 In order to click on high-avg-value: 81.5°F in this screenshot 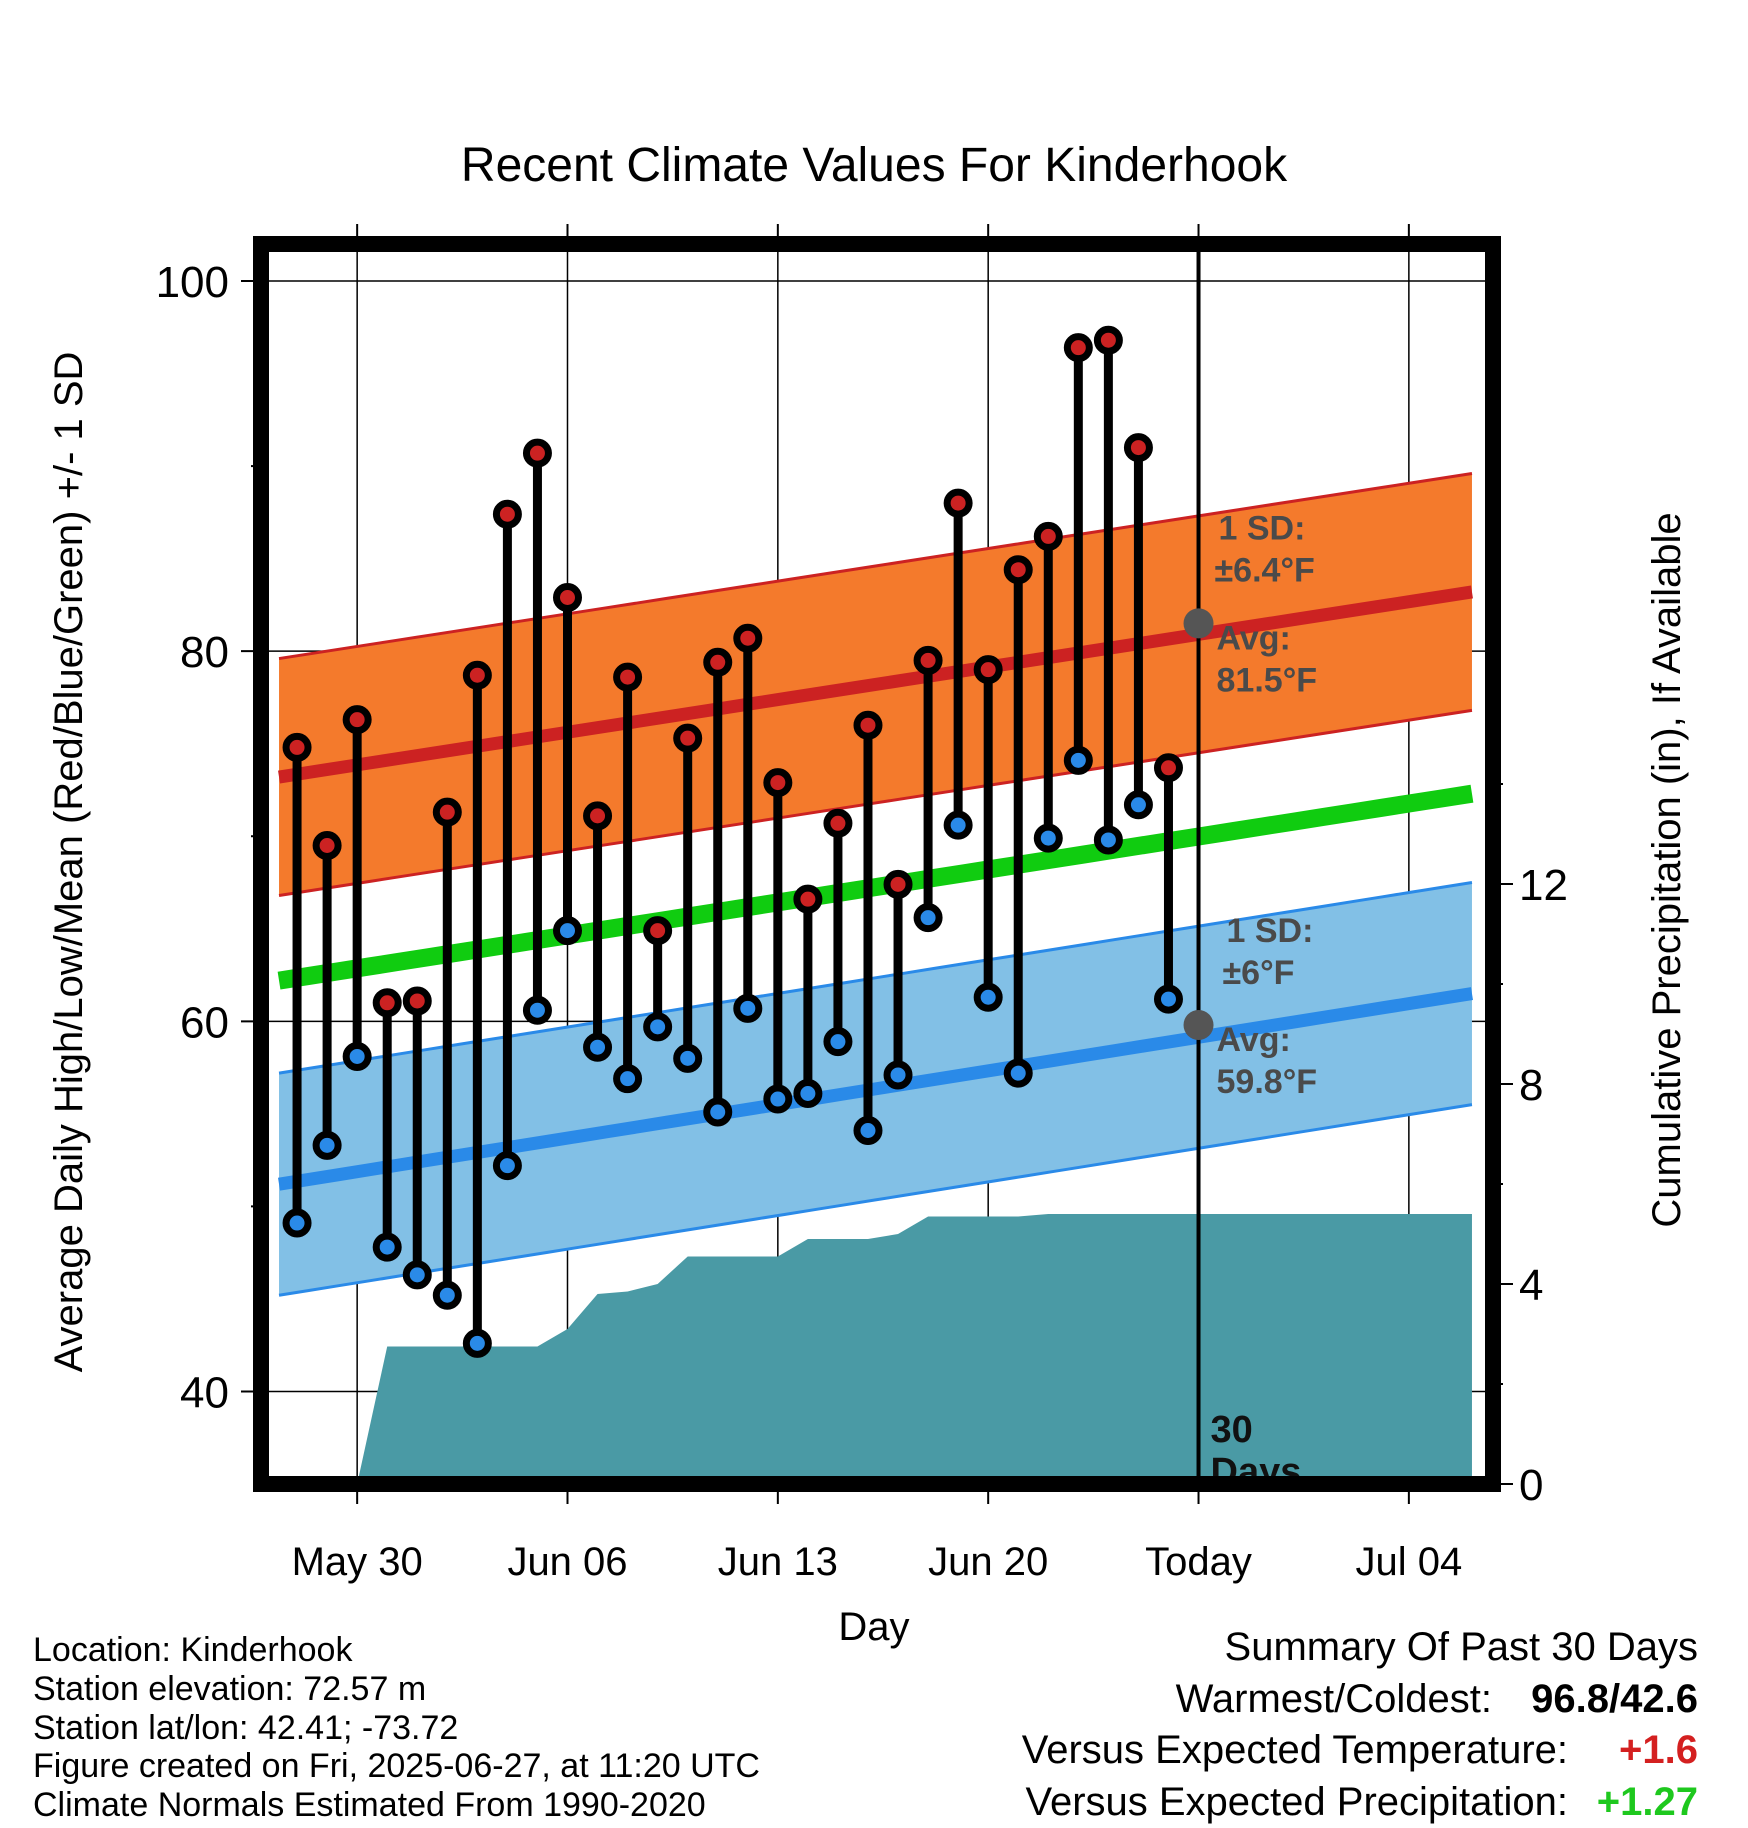, I will do `click(1267, 680)`.